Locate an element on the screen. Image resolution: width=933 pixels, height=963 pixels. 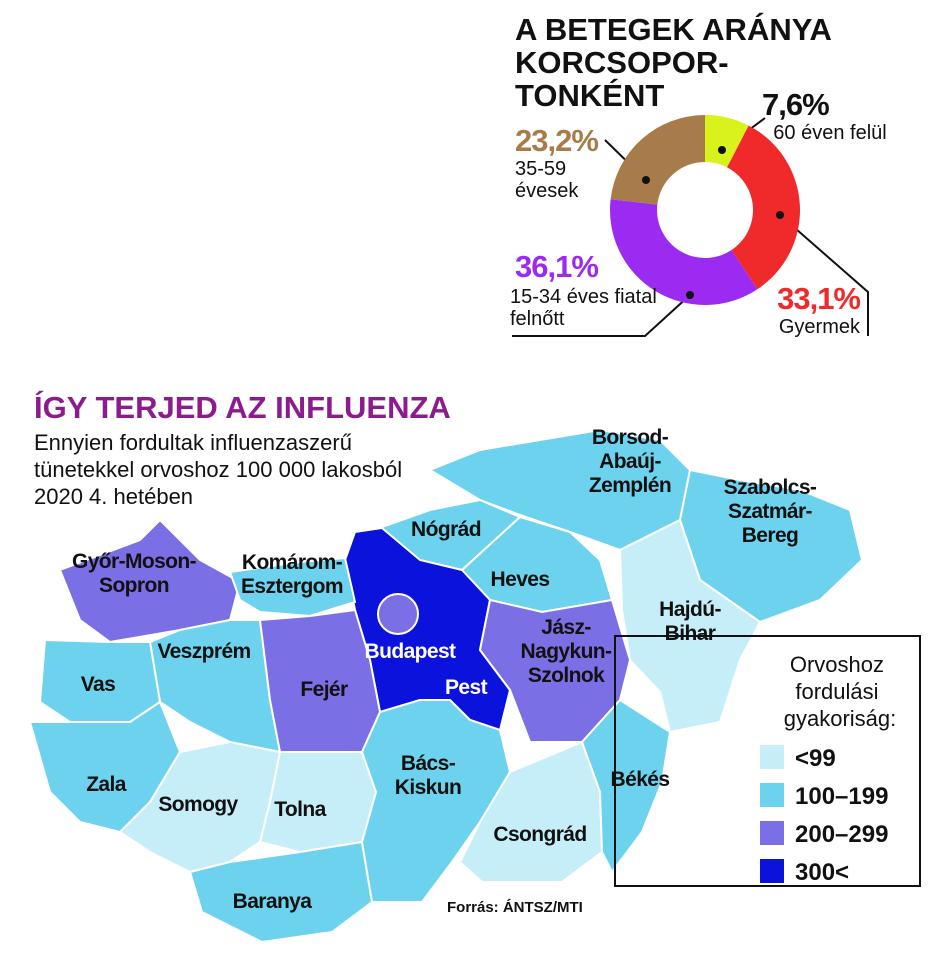
value-label: 36,1% is located at coordinates (557, 266).